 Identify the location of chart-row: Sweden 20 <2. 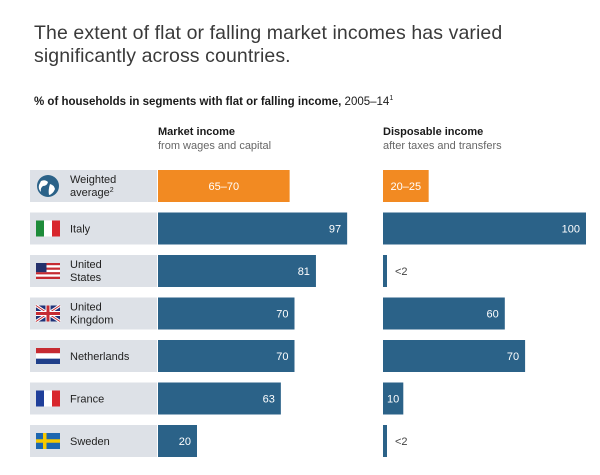
(219, 441).